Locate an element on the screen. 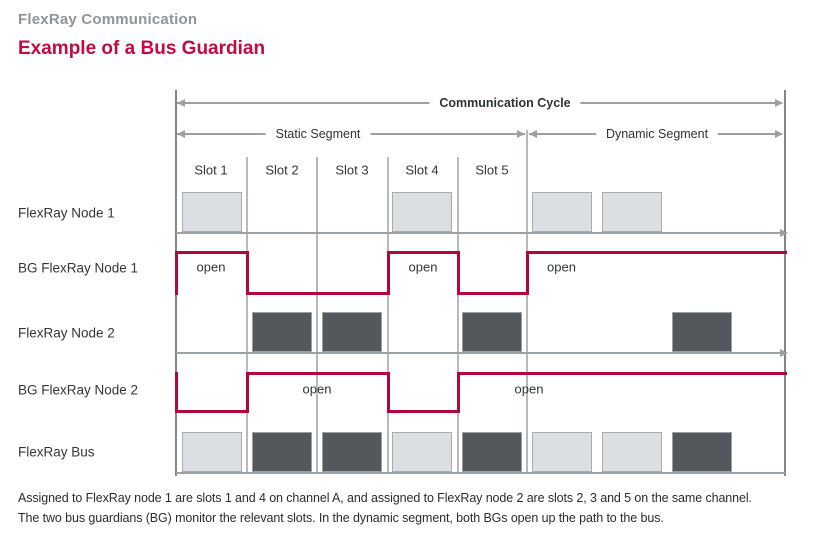  slot-label-5: Slot 5 is located at coordinates (492, 170).